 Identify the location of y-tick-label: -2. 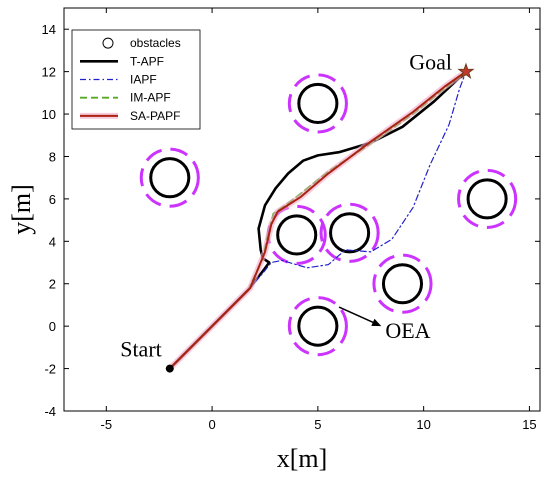
(50, 369).